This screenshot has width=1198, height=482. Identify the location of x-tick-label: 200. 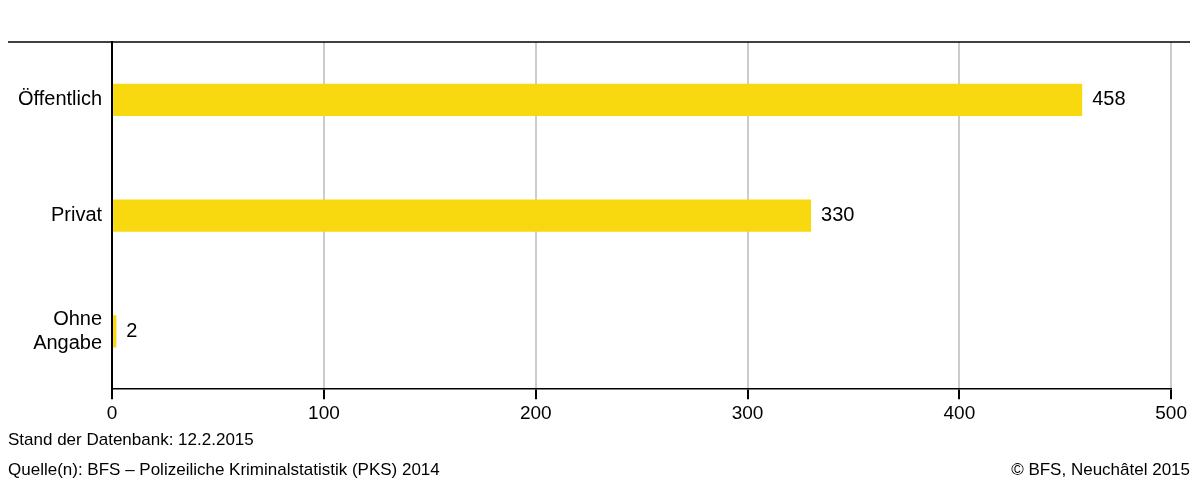
(535, 412).